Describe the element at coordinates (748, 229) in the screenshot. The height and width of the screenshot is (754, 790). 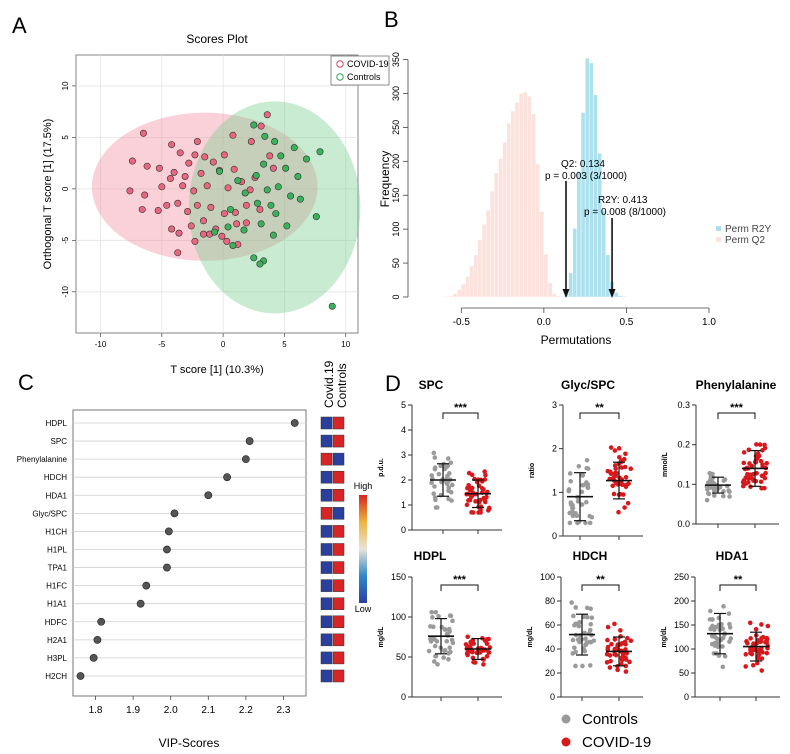
I see `legend-r2y-label: Perm R2Y` at that location.